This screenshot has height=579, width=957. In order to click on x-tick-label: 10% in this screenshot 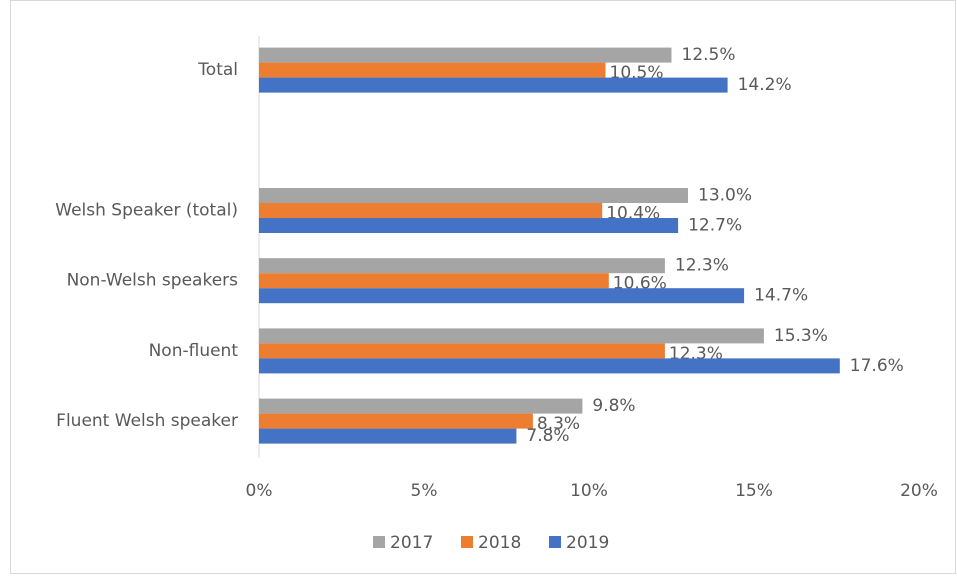, I will do `click(589, 491)`.